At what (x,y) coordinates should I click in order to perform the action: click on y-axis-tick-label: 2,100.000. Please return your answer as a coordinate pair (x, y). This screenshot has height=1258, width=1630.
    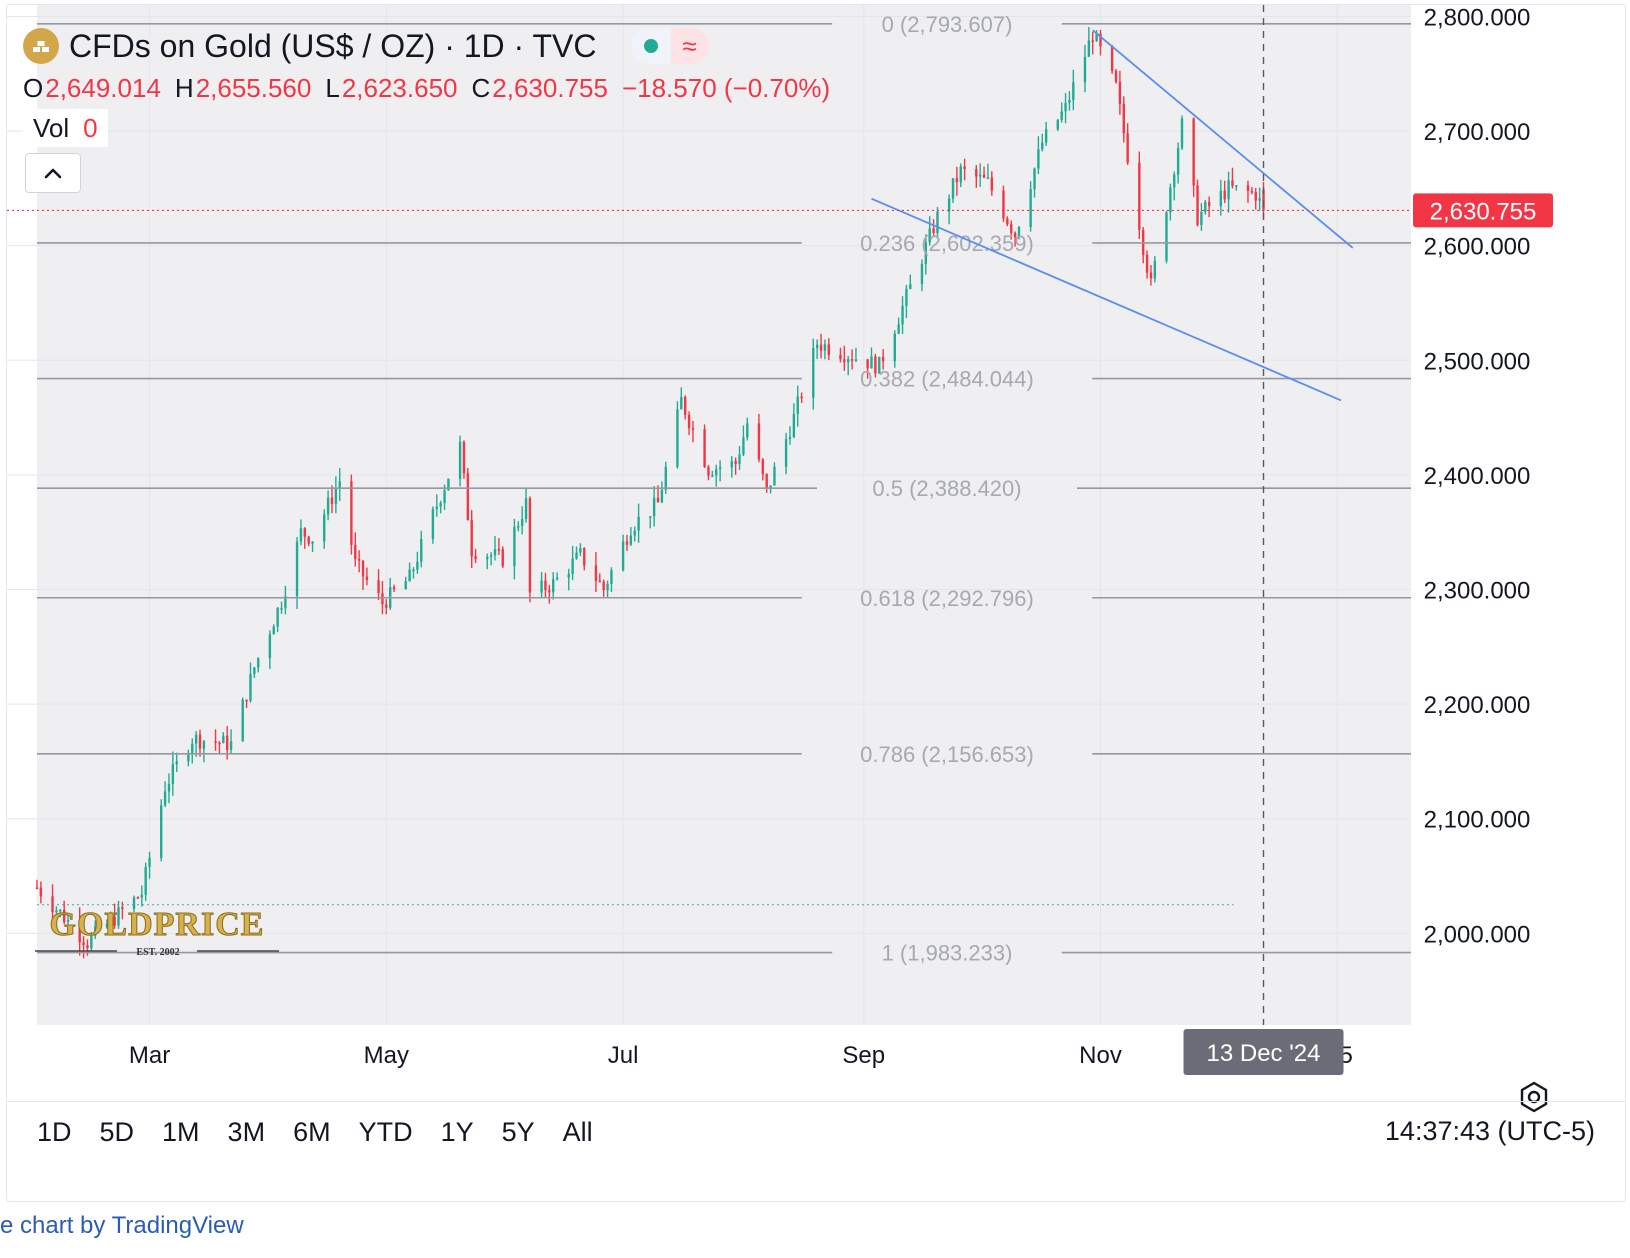
    Looking at the image, I should click on (1477, 820).